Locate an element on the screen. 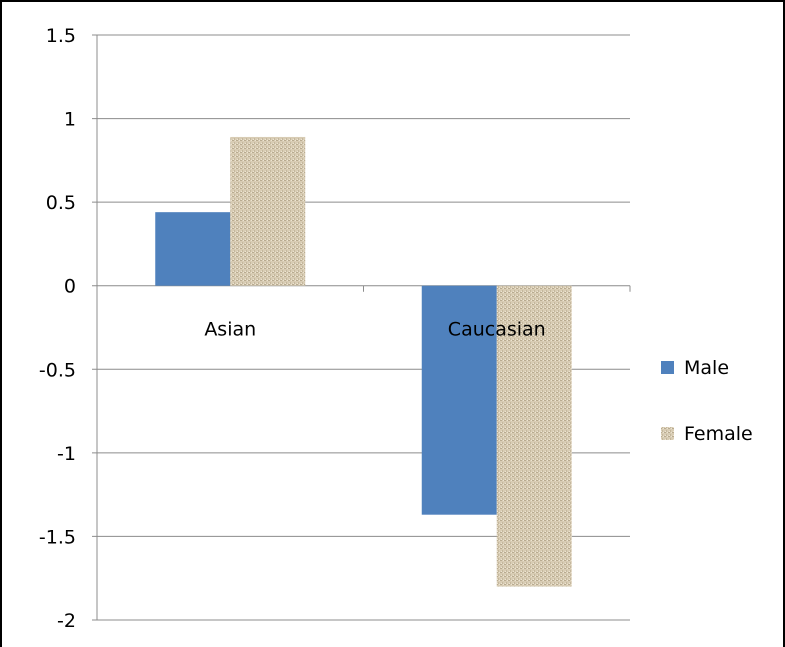 This screenshot has height=647, width=785. legend: Male Female is located at coordinates (707, 401).